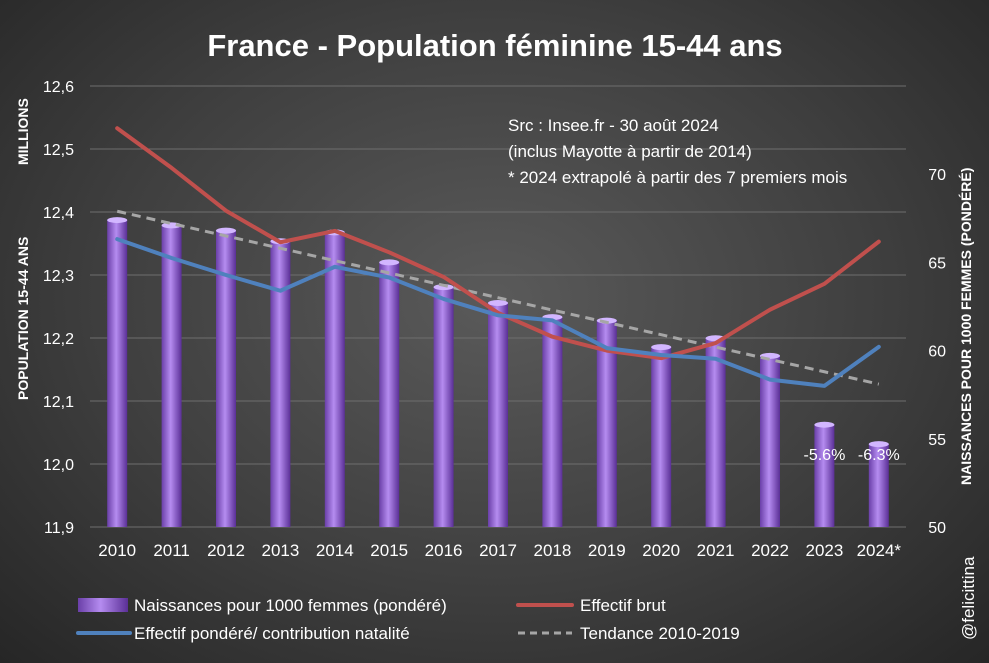 The image size is (989, 663). What do you see at coordinates (824, 550) in the screenshot?
I see `x-tick-label: 2023` at bounding box center [824, 550].